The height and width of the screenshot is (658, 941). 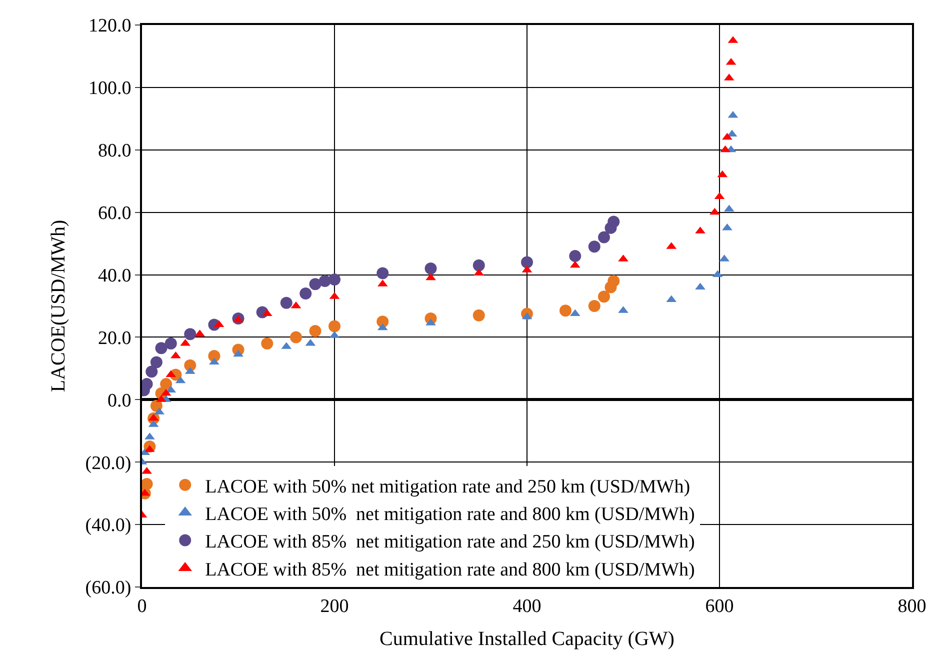 I want to click on y-axis-title: LACOE(USD/MWh), so click(x=58, y=306).